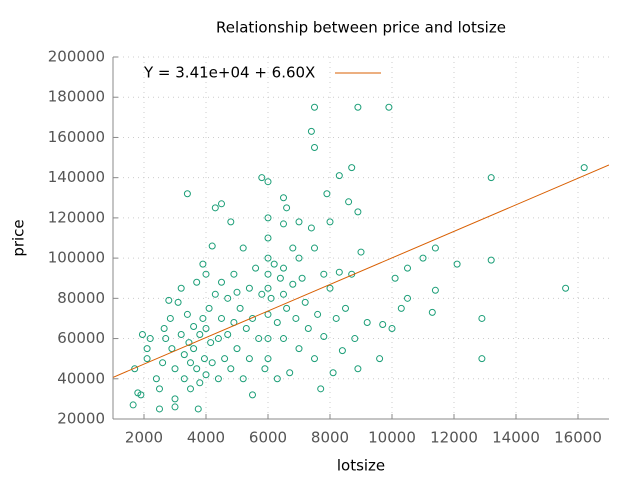  I want to click on x-tick-label: 12000, so click(454, 438).